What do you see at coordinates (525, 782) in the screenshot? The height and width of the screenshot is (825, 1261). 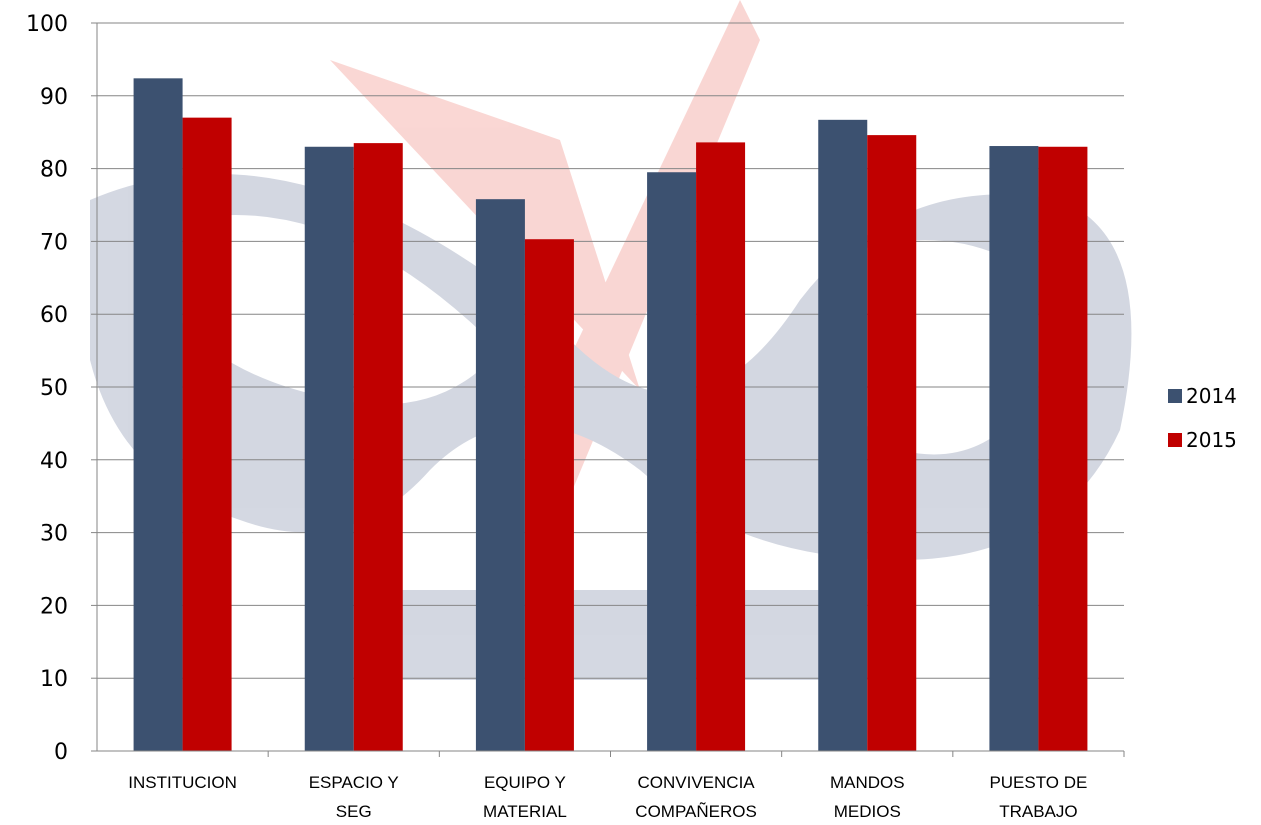 I see `x-tick-label: EQUIPO Y` at bounding box center [525, 782].